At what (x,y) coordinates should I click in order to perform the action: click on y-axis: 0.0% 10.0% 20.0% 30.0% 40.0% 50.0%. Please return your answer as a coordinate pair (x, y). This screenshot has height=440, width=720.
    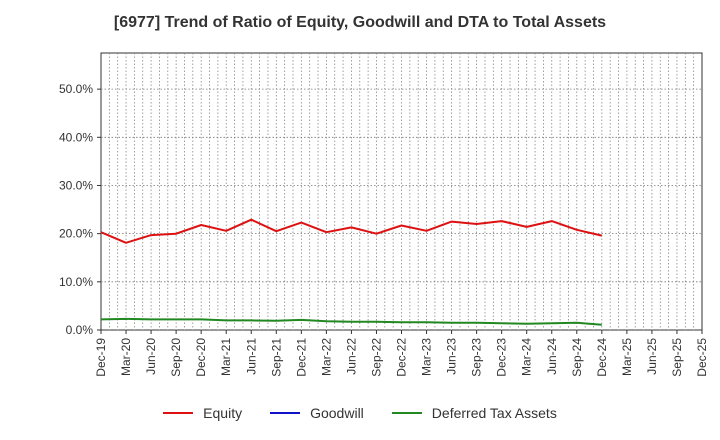
    Looking at the image, I should click on (80, 209).